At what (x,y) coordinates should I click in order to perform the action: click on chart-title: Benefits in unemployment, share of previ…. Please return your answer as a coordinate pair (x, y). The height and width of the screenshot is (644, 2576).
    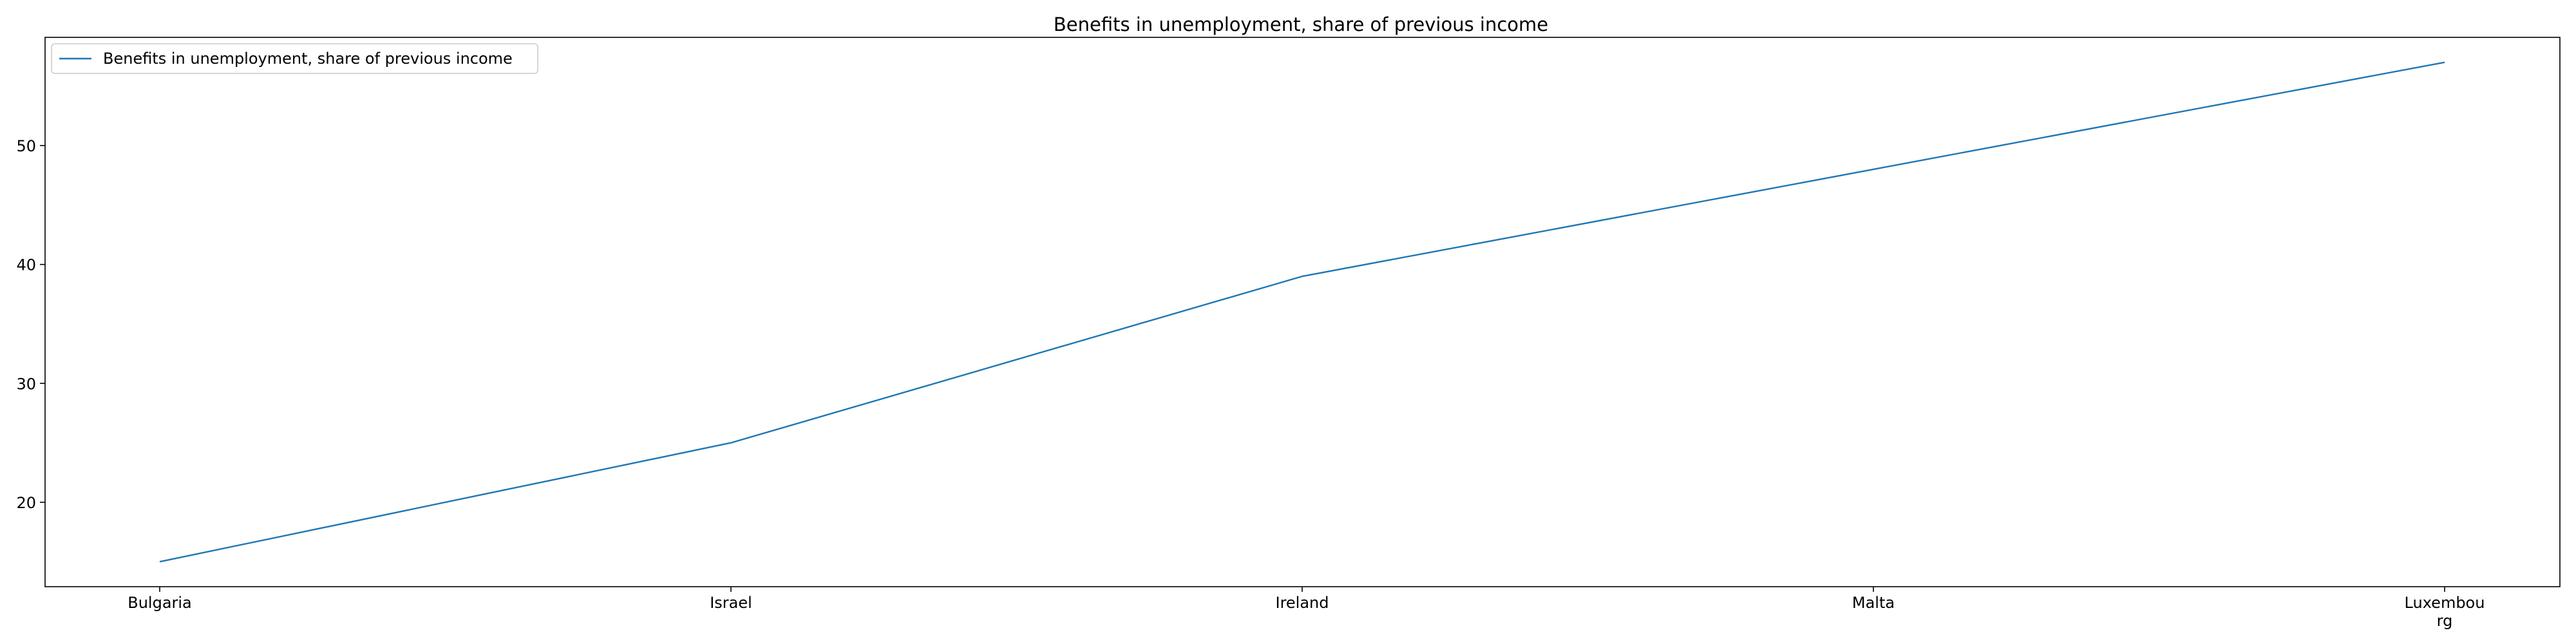
    Looking at the image, I should click on (1301, 24).